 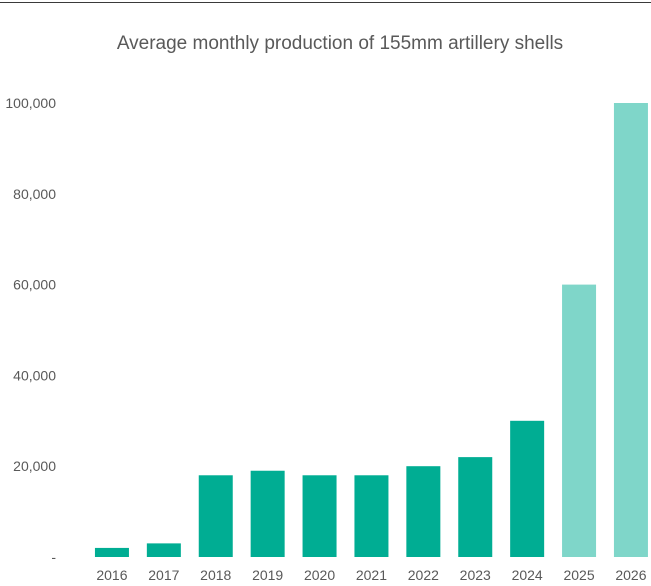 What do you see at coordinates (163, 575) in the screenshot?
I see `x-tick-label: 2017` at bounding box center [163, 575].